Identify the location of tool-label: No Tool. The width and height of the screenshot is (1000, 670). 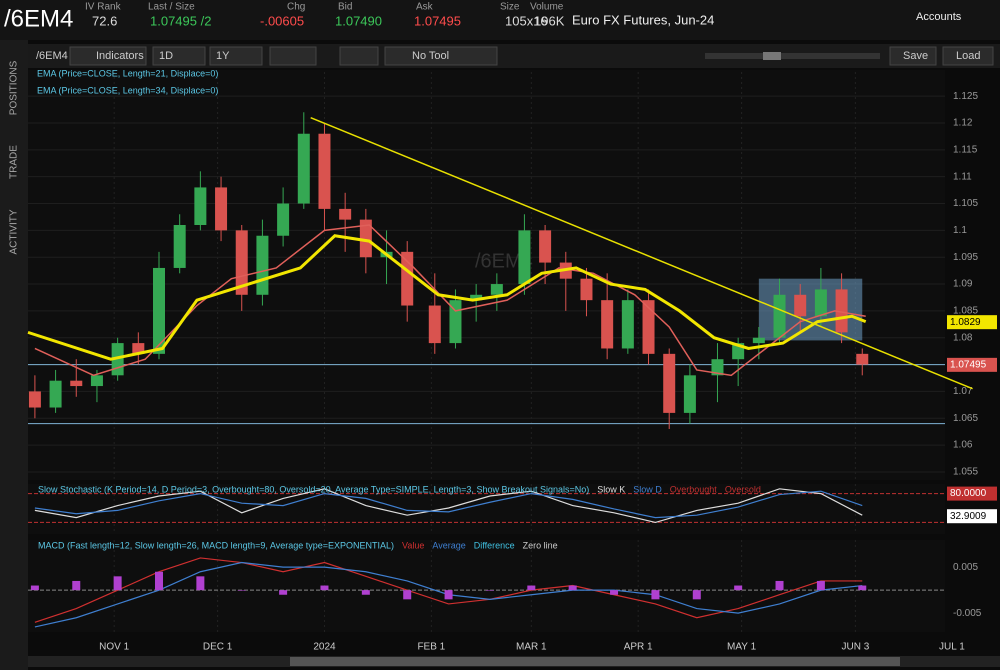
(430, 56).